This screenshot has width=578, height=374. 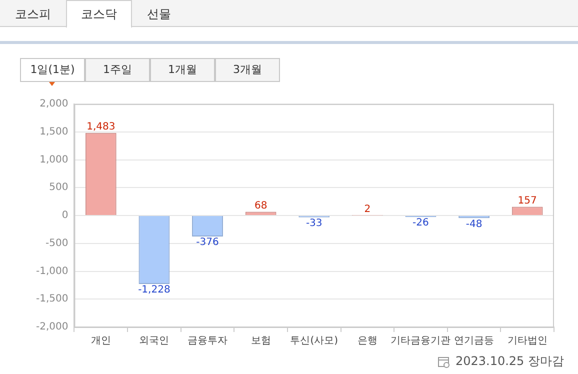 I want to click on x-tick-label: 은행, so click(x=367, y=341).